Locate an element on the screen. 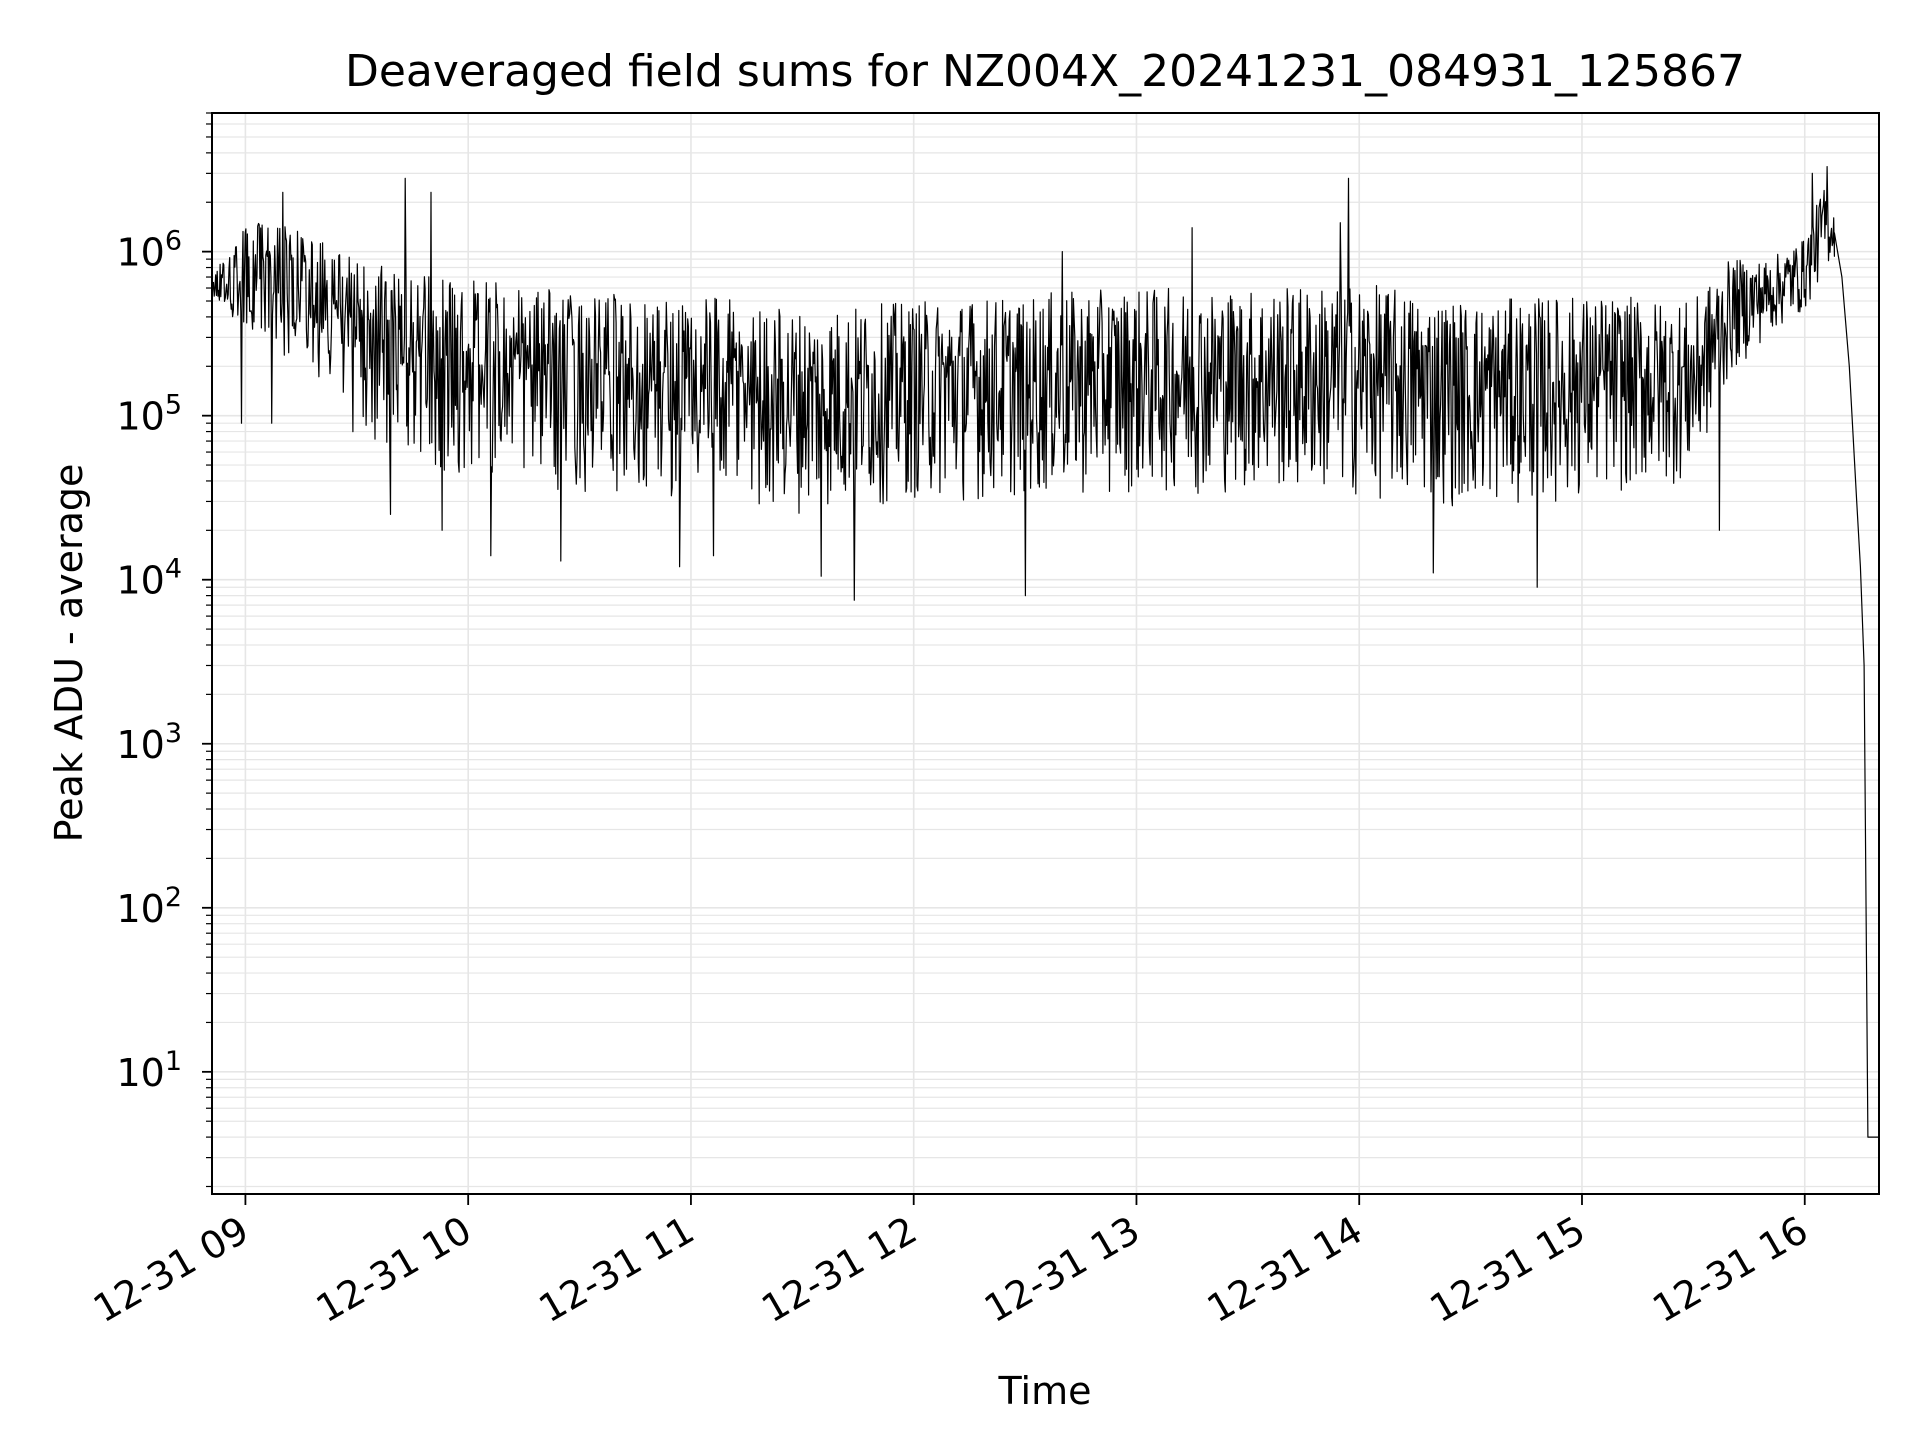 Image resolution: width=1920 pixels, height=1440 pixels. x-tick-label: 12-31 09 is located at coordinates (171, 1270).